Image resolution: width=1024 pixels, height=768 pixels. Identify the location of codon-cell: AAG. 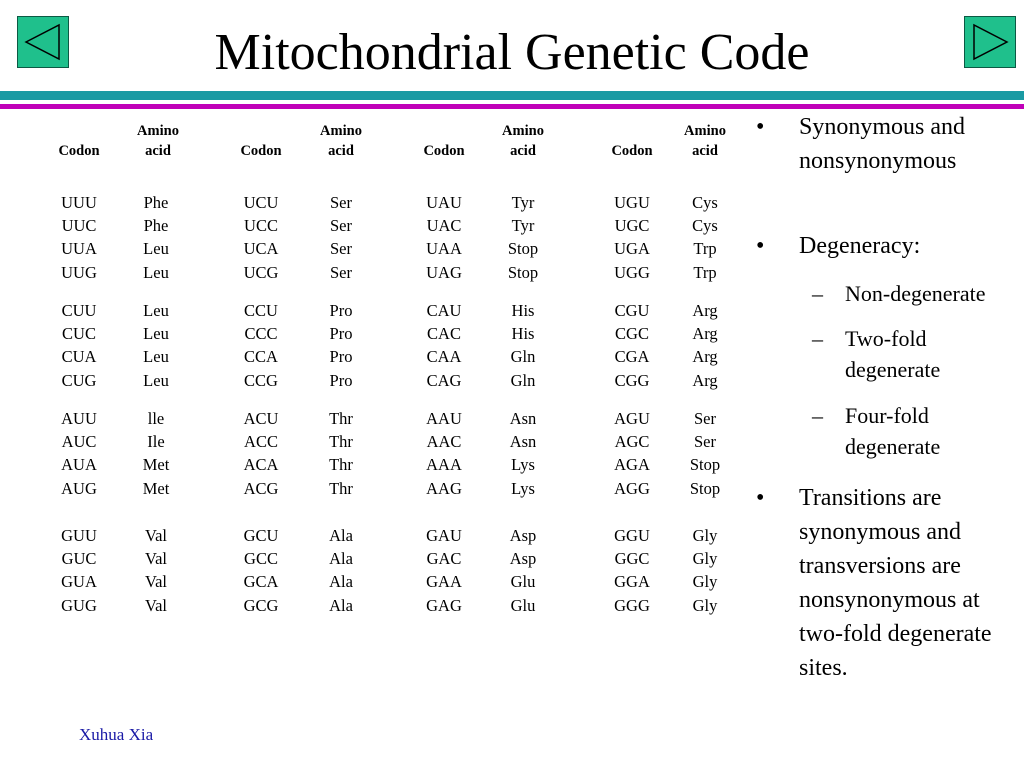
(444, 488).